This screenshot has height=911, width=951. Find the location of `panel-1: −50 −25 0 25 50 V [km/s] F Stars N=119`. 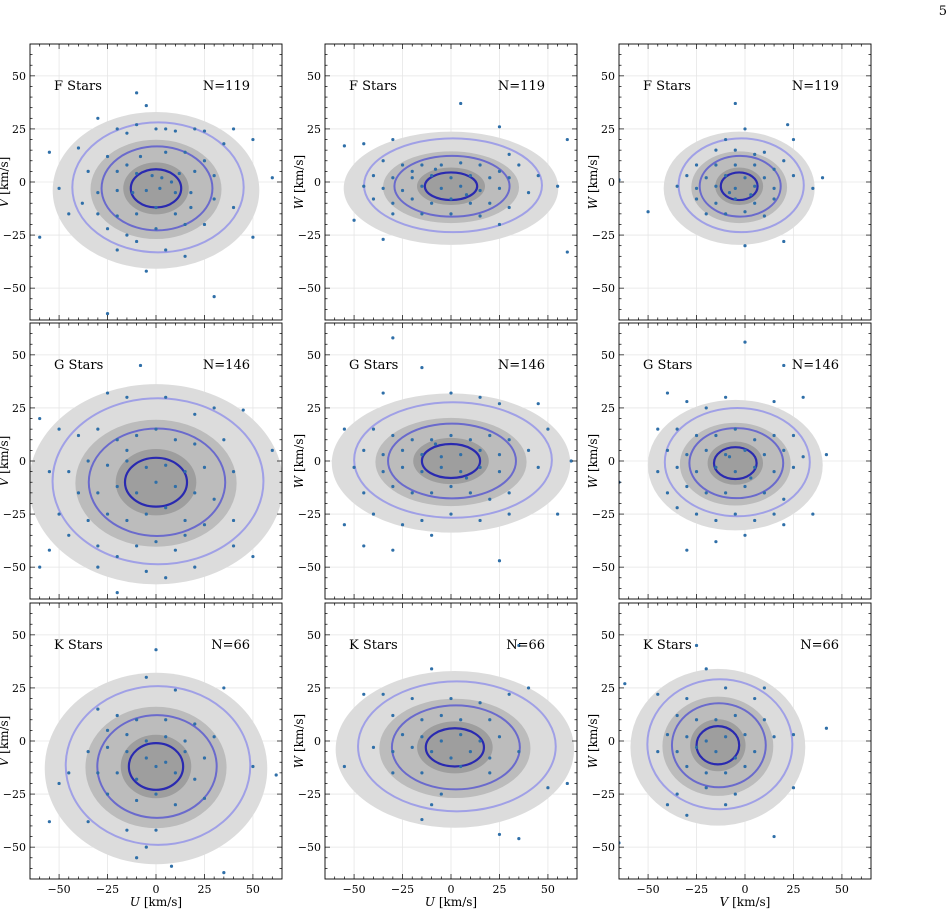

panel-1: −50 −25 0 25 50 V [km/s] F Stars N=119 is located at coordinates (141, 182).